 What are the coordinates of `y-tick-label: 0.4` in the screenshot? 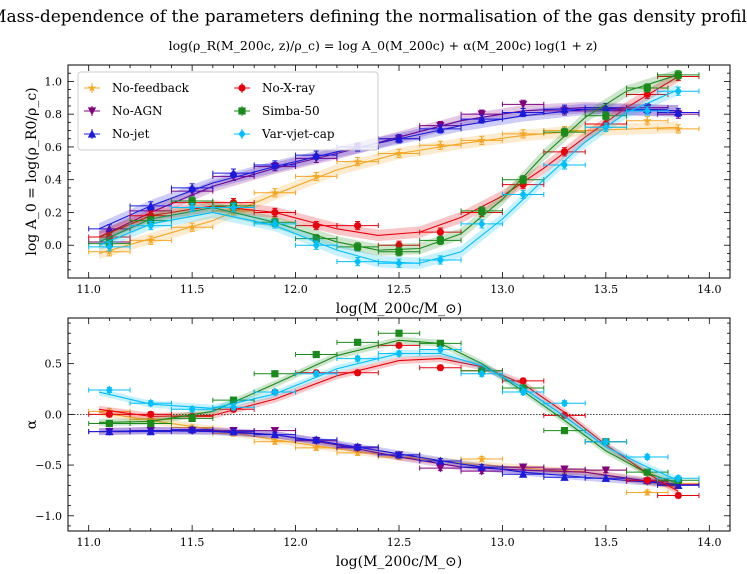 It's located at (54, 180).